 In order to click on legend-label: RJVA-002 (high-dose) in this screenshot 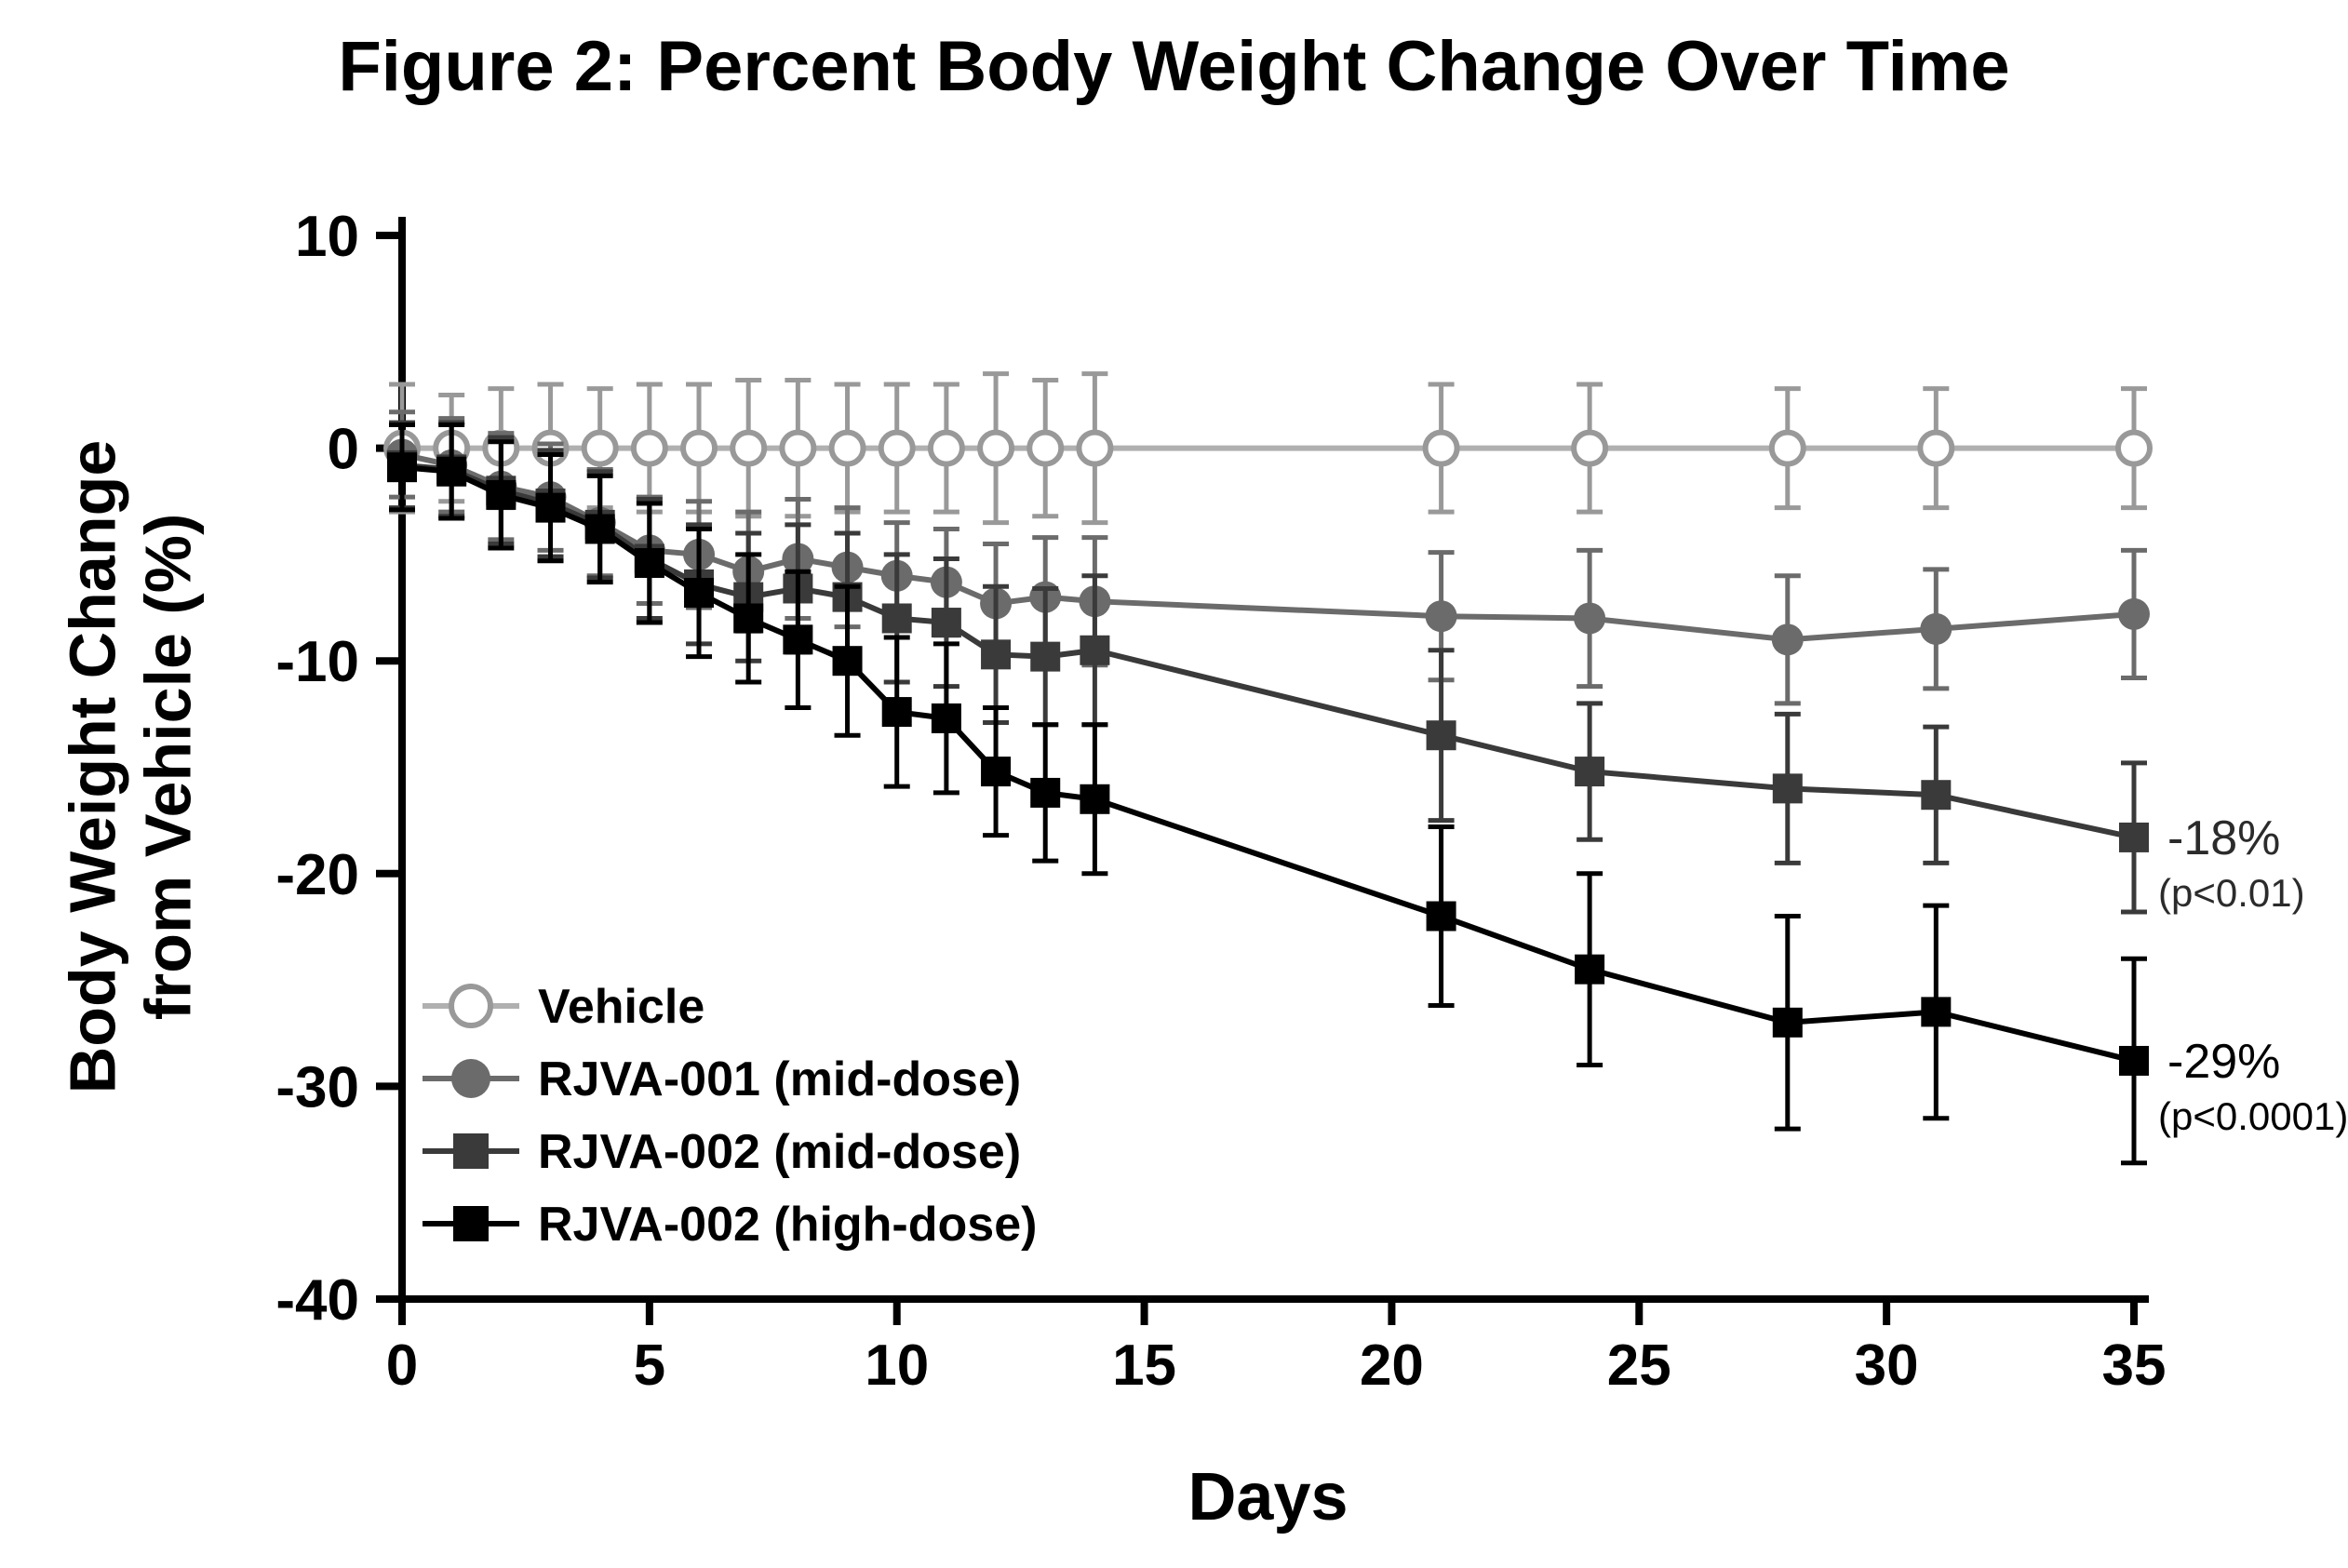, I will do `click(787, 1225)`.